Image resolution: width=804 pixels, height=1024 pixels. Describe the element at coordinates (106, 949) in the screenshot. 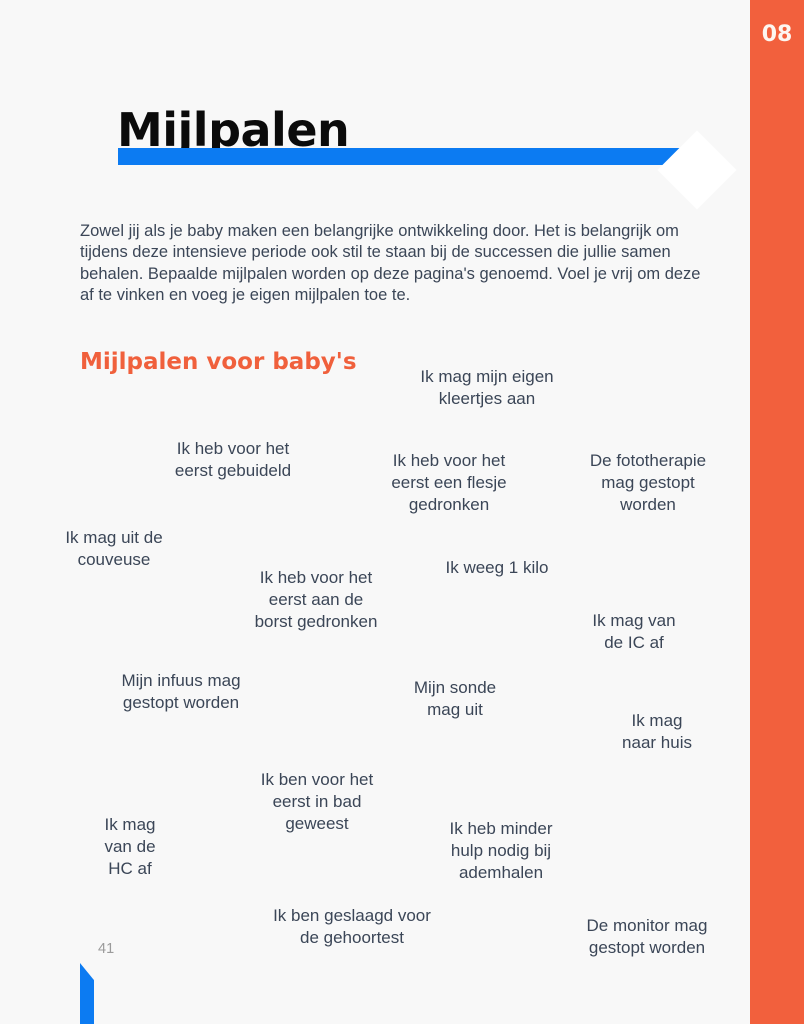

I see `footer-page-number: 41` at that location.